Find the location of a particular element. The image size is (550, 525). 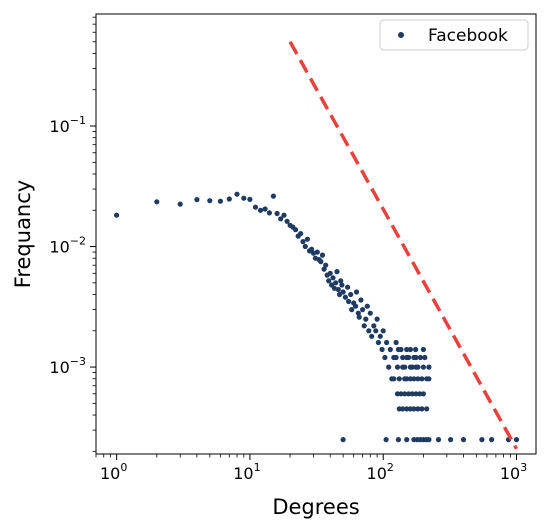

x-tick-label: 10³ is located at coordinates (513, 472).